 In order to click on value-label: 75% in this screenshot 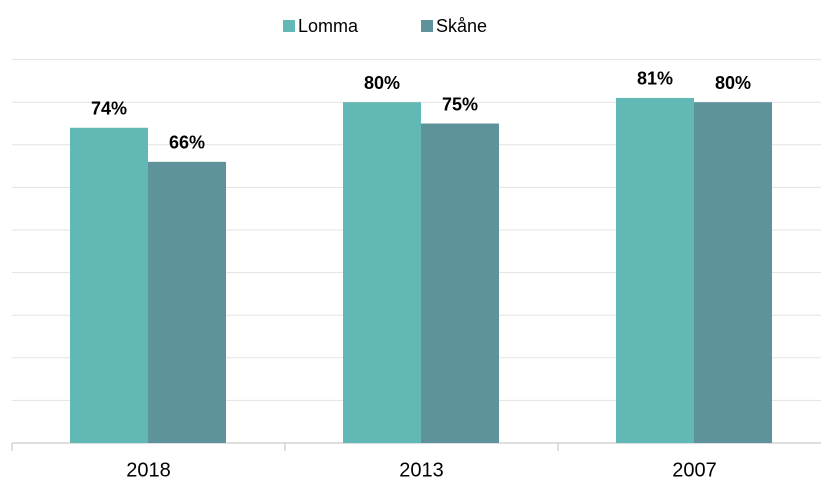, I will do `click(460, 104)`.